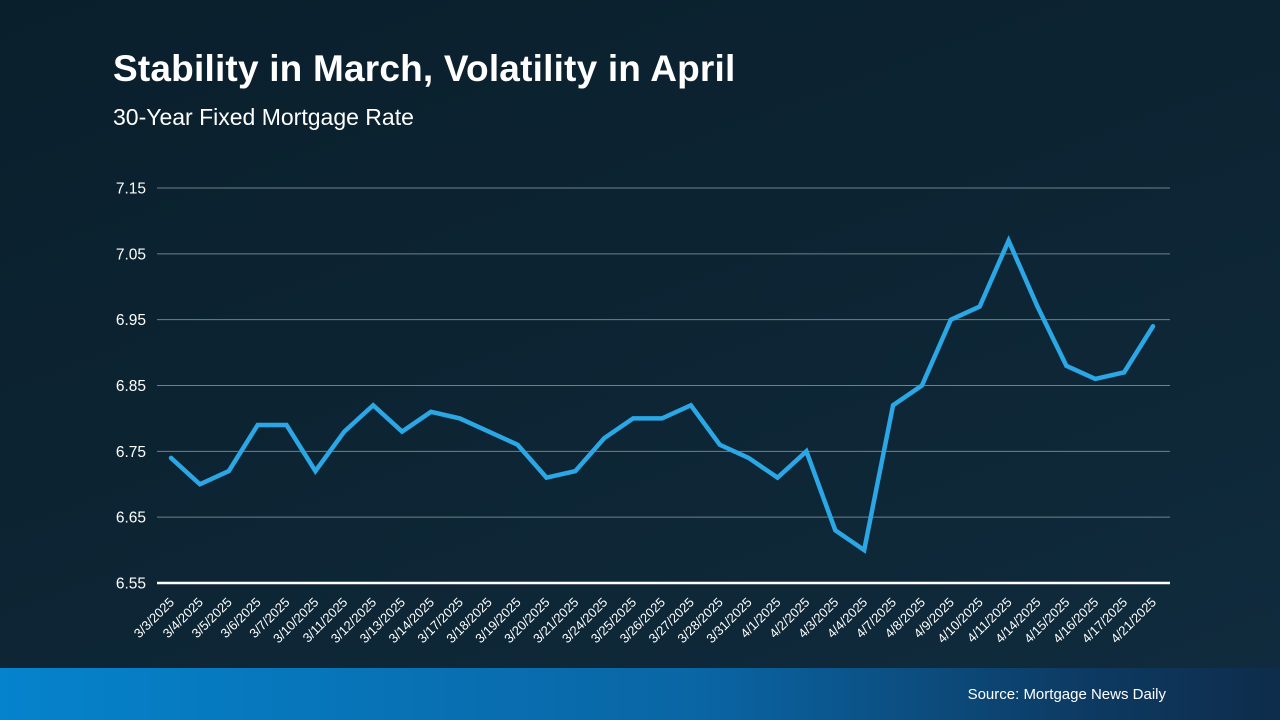 This screenshot has height=720, width=1280. Describe the element at coordinates (131, 452) in the screenshot. I see `y-tick-label-6.75: 6.75` at that location.